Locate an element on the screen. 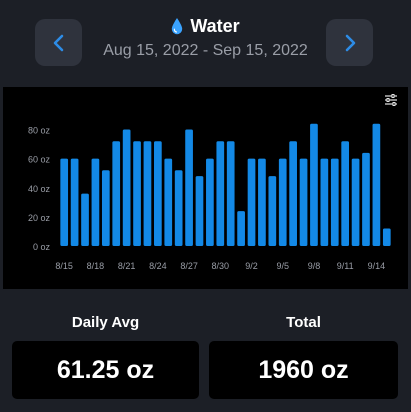 This screenshot has height=412, width=411. daily-avg-value: 61.25 oz is located at coordinates (105, 369).